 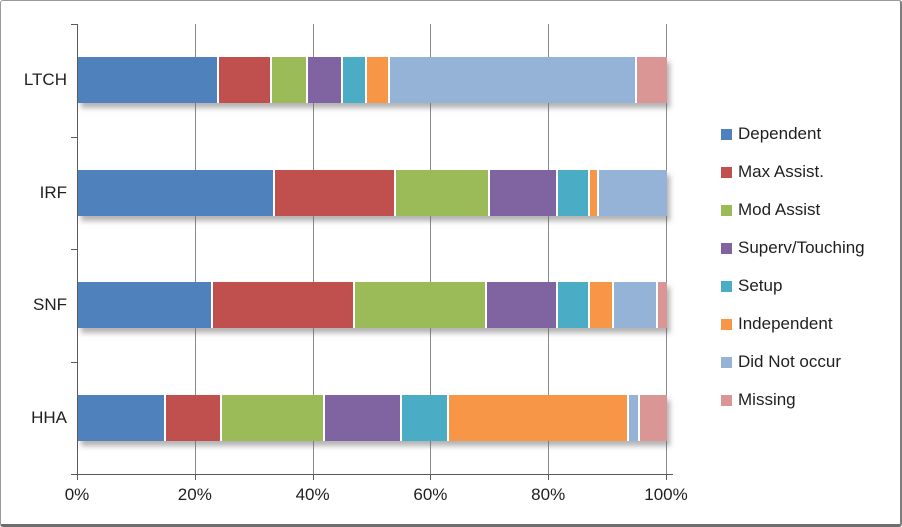 I want to click on category-label-ltch: LTCH, so click(x=45, y=80).